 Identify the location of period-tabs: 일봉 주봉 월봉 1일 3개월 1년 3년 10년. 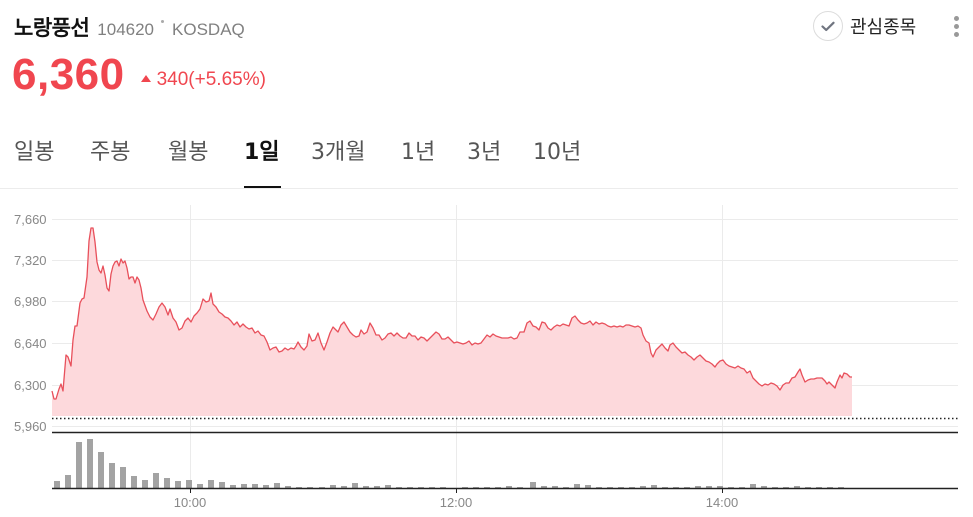
(479, 158).